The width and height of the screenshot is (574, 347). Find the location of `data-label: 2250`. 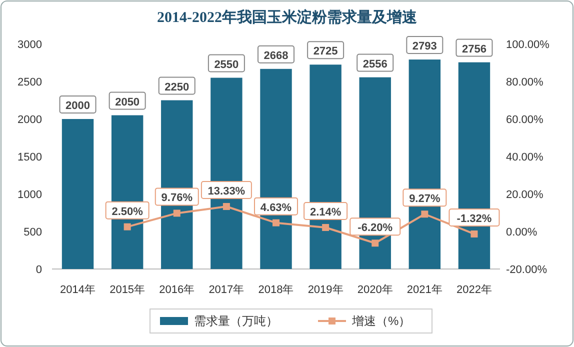

data-label: 2250 is located at coordinates (177, 87).